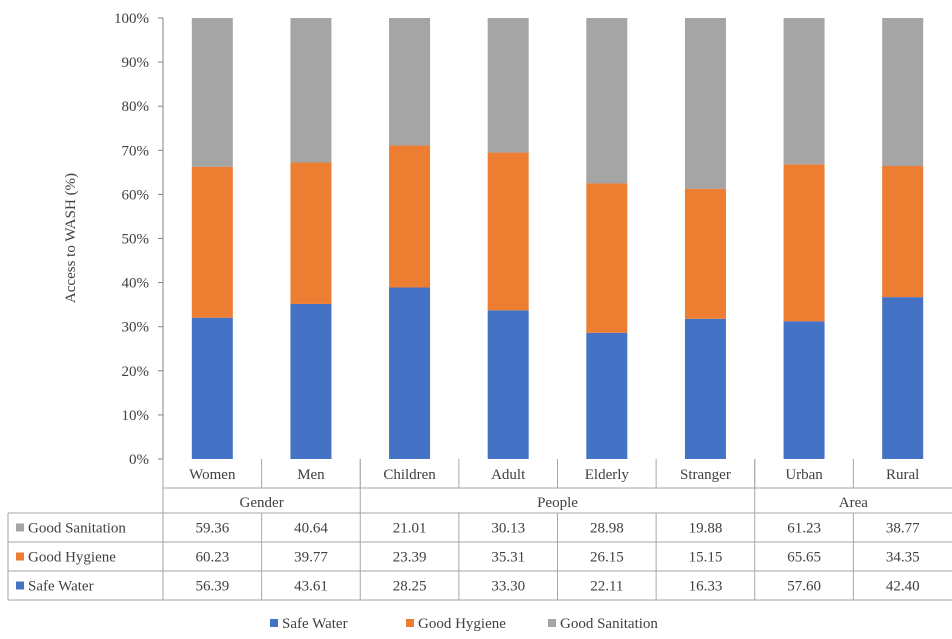  Describe the element at coordinates (136, 195) in the screenshot. I see `y-tick-label: 60%` at that location.